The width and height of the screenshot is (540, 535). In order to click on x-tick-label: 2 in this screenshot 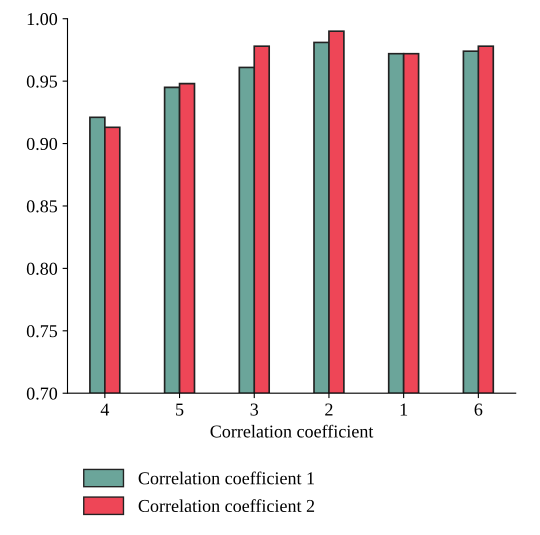, I will do `click(328, 410)`.